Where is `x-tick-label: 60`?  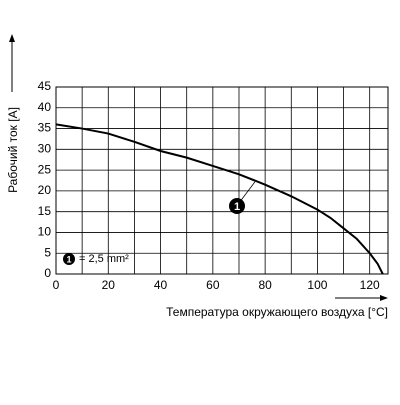
x-tick-label: 60 is located at coordinates (213, 285).